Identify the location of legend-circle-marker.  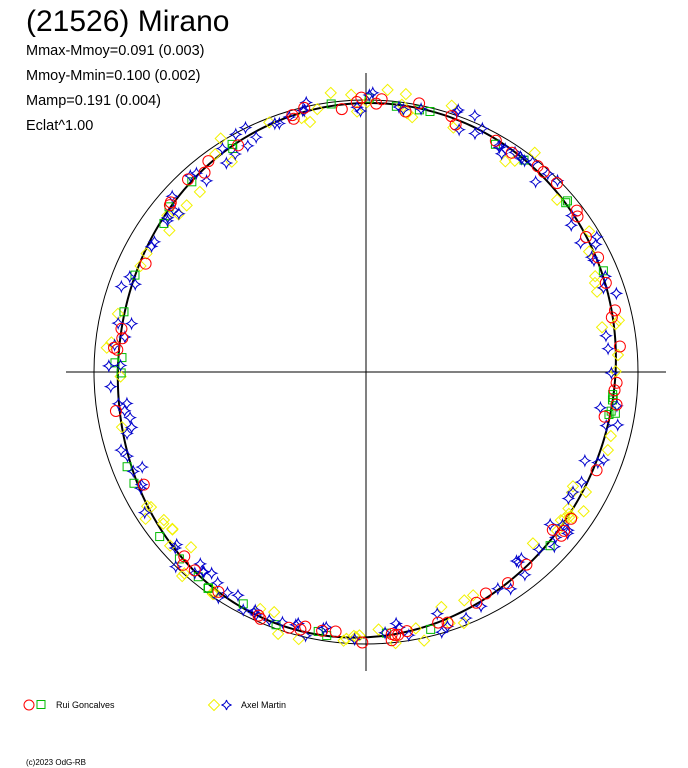
(29, 705).